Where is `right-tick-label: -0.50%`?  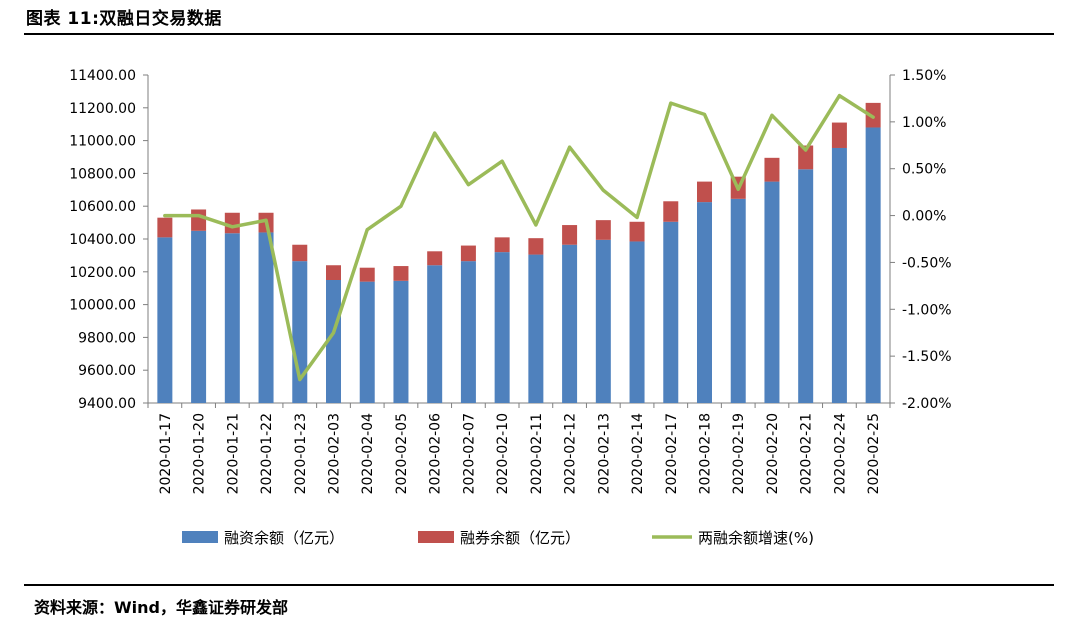
right-tick-label: -0.50% is located at coordinates (927, 263).